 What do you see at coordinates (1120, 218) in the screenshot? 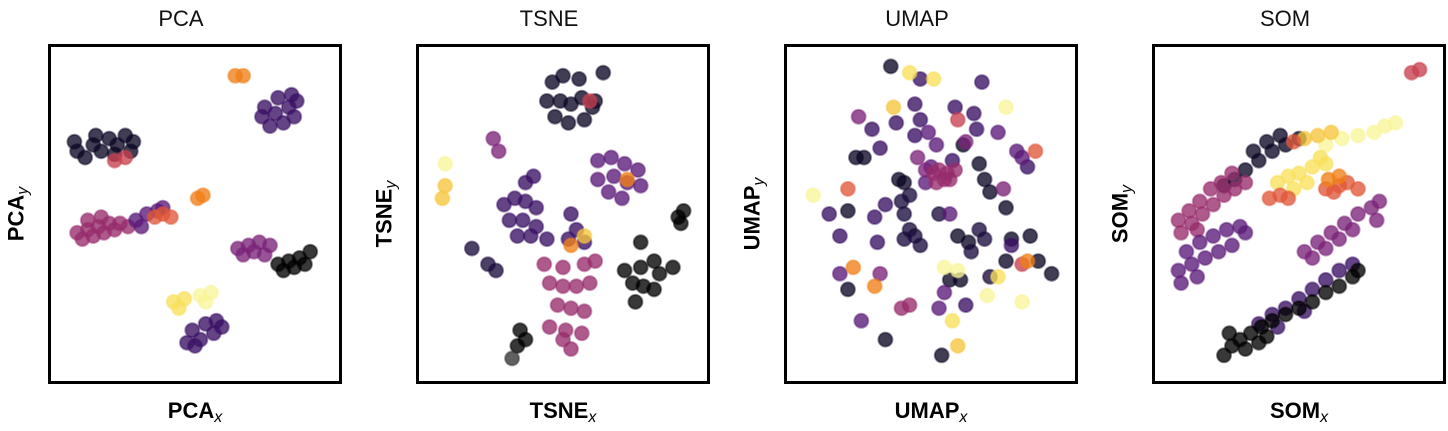
I see `y-axis-label-main: SOM` at bounding box center [1120, 218].